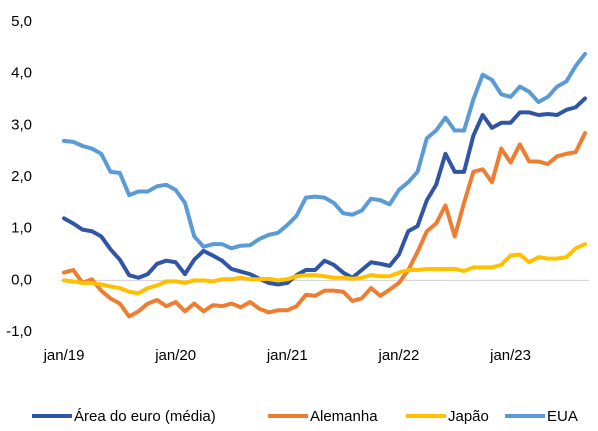 The image size is (598, 431). What do you see at coordinates (21, 176) in the screenshot?
I see `y-tick-label: 2,0` at bounding box center [21, 176].